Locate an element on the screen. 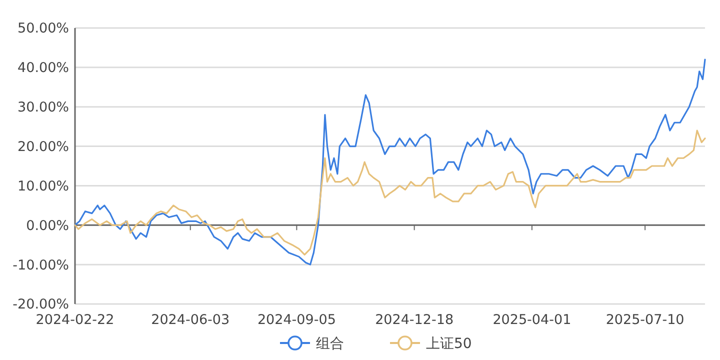 The image size is (720, 360). y-tick-label: 40.00% is located at coordinates (44, 68).